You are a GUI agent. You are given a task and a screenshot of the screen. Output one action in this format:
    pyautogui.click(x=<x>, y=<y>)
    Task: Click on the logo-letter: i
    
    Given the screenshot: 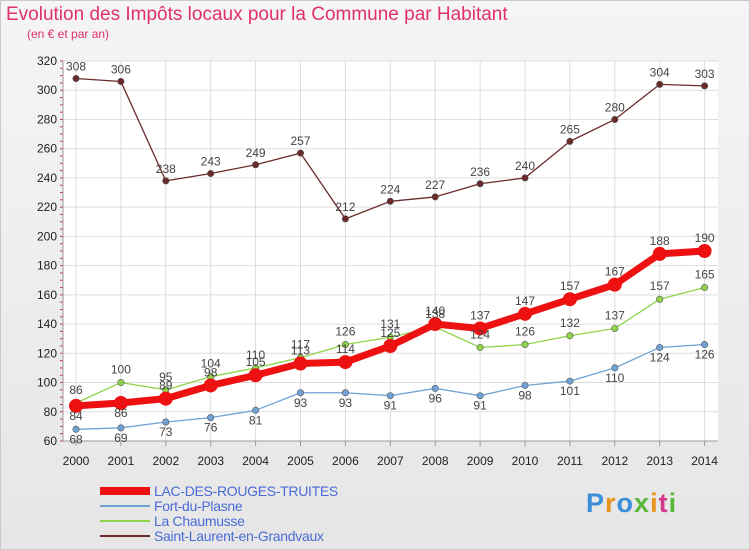 What is the action you would take?
    pyautogui.click(x=673, y=503)
    